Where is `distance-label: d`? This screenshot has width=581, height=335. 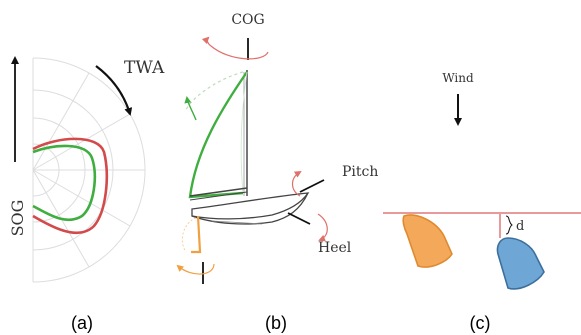 distance-label: d is located at coordinates (520, 226).